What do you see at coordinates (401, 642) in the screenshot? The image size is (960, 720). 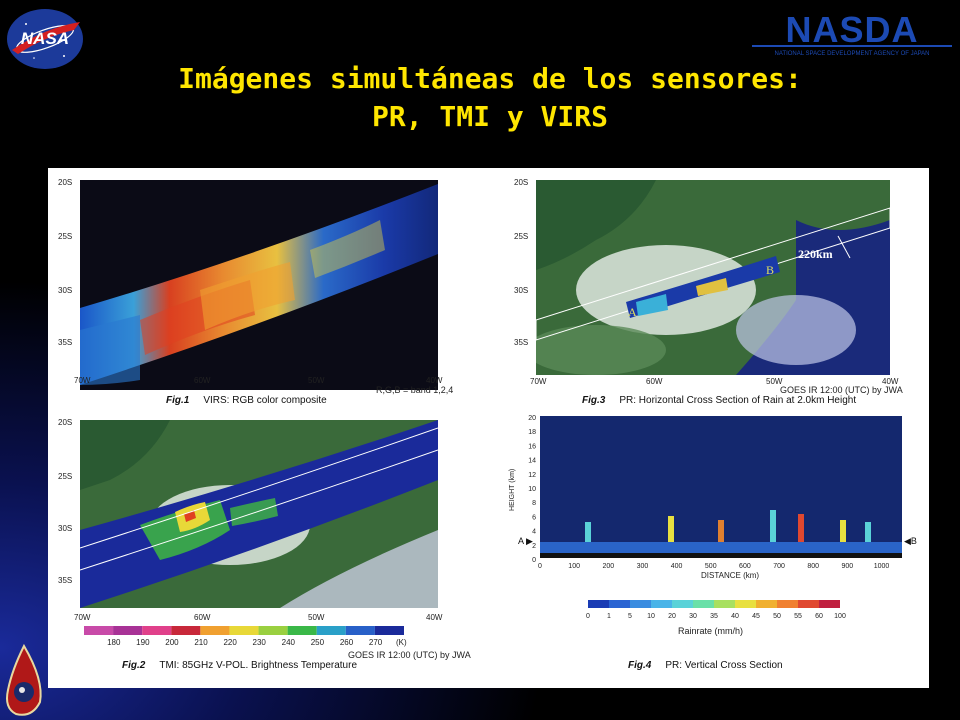 I see `fig2-colorbar-unit: (K)` at bounding box center [401, 642].